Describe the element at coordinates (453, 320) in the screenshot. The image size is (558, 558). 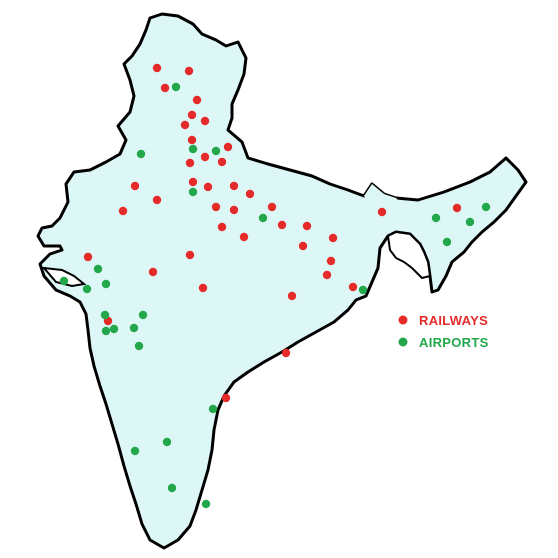
I see `legend-label-railways: RAILWAYS` at that location.